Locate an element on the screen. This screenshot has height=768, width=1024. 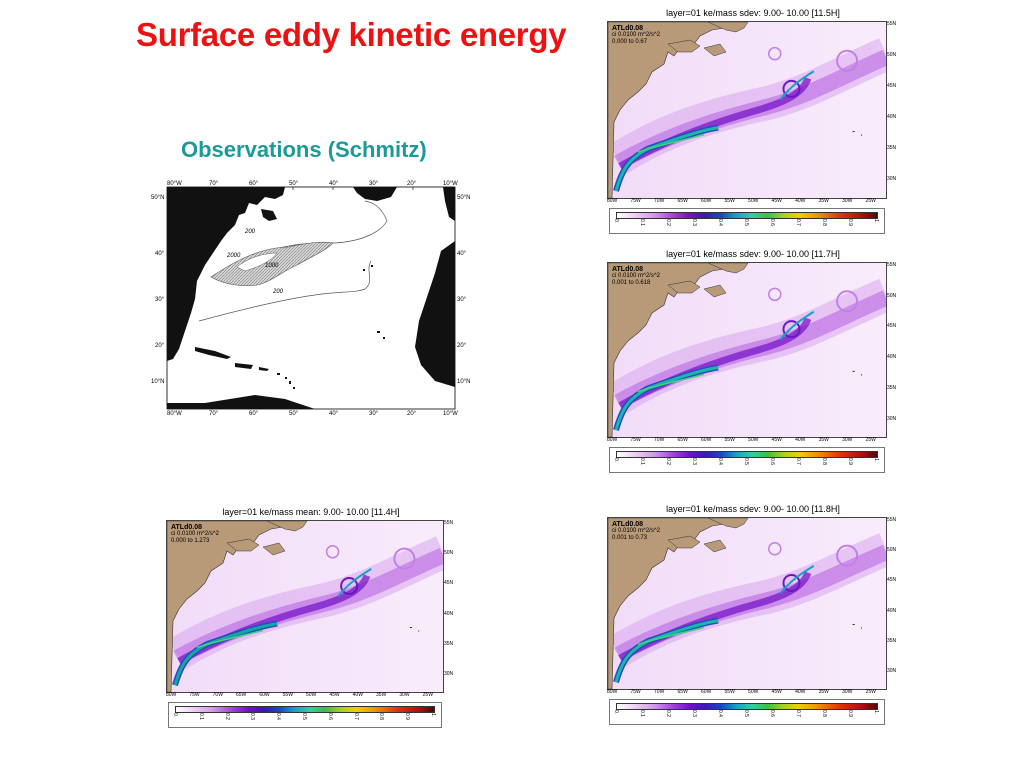
panel-map: ATLd0.08 ci 0.0100 m^2/s^2 0.000 to 0.67 is located at coordinates (747, 110).